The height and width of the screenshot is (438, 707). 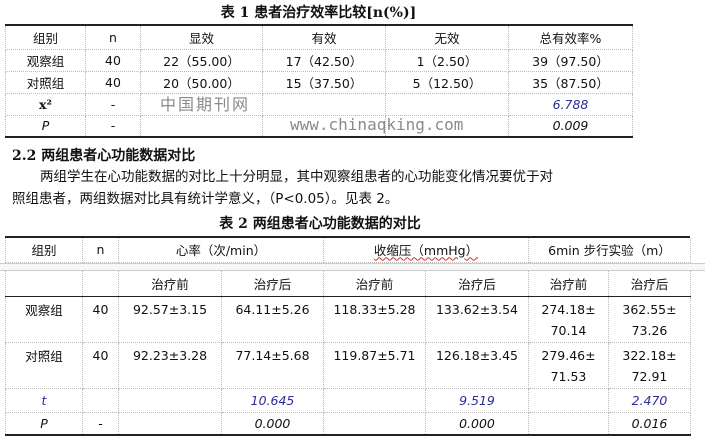 What do you see at coordinates (44, 400) in the screenshot?
I see `cell: t` at bounding box center [44, 400].